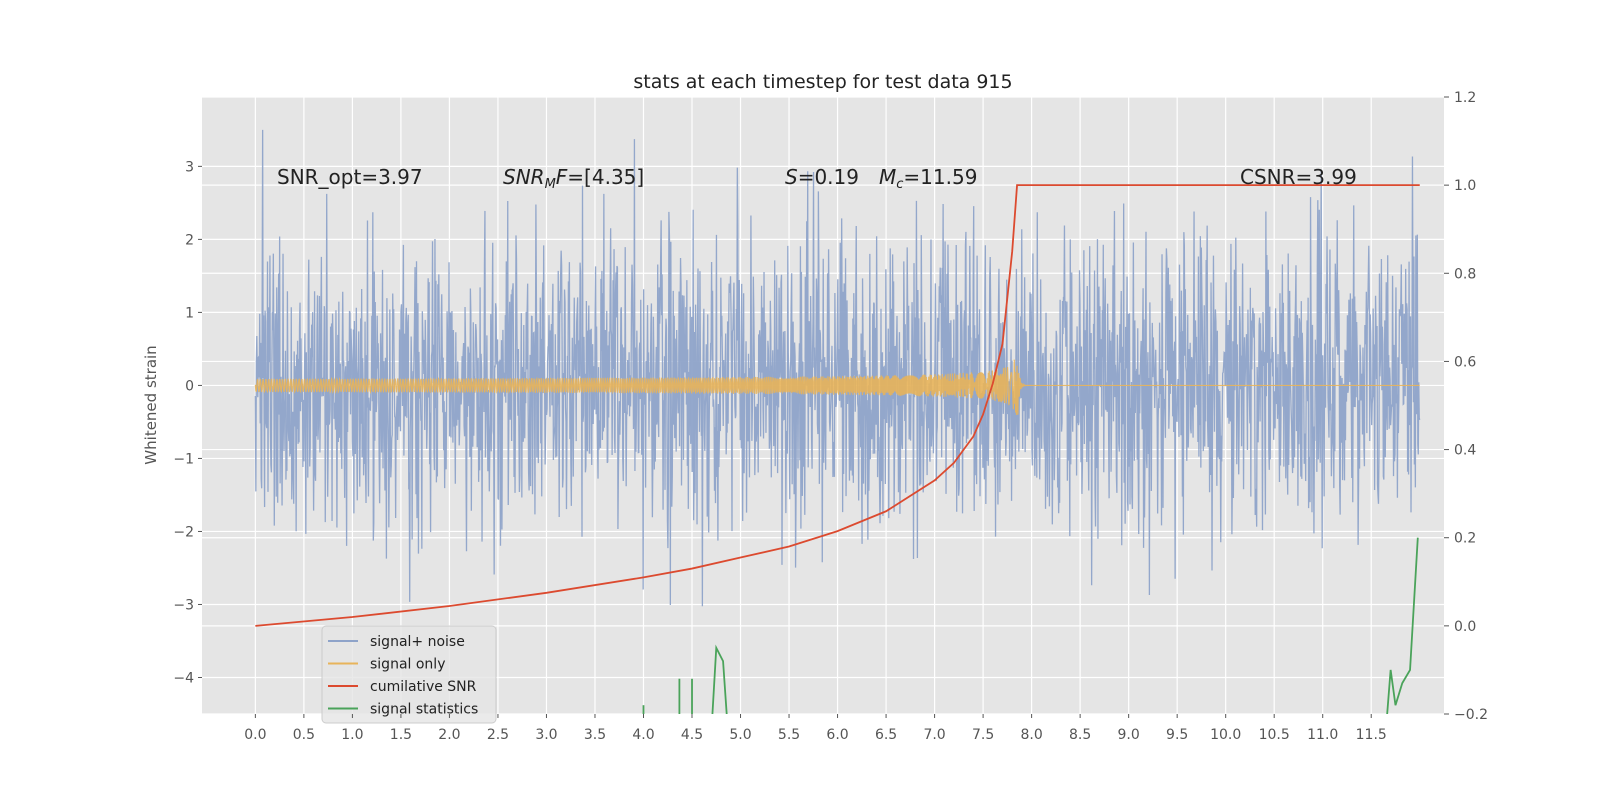 The height and width of the screenshot is (800, 1600). Describe the element at coordinates (1465, 362) in the screenshot. I see `y-right-tick-label: 0.6` at that location.